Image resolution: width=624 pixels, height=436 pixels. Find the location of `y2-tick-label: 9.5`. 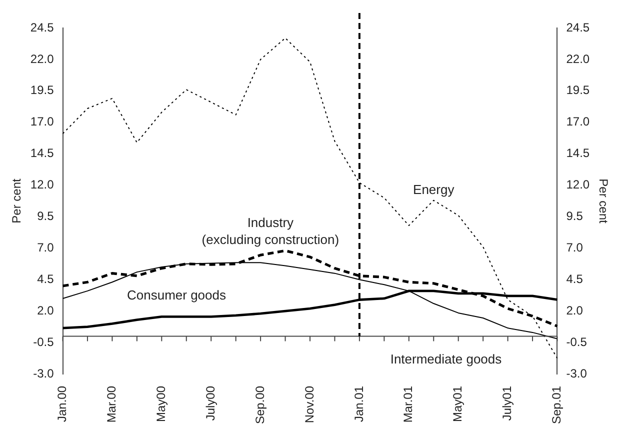

y2-tick-label: 9.5 is located at coordinates (575, 216).